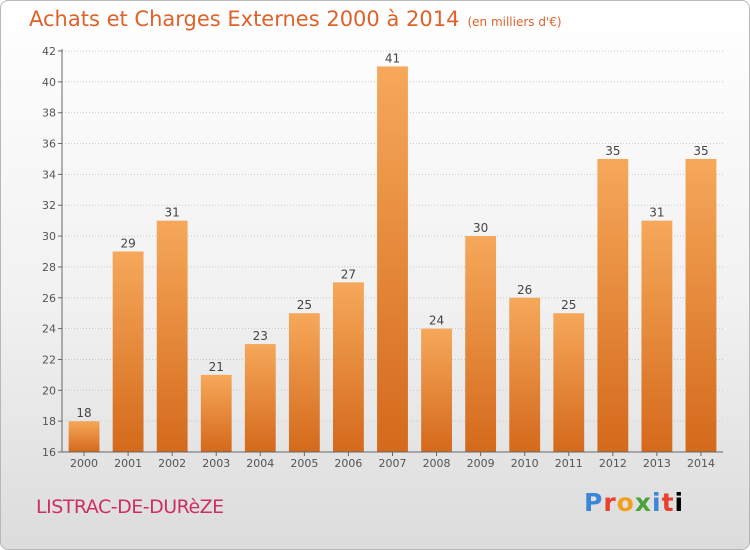 The width and height of the screenshot is (750, 550). Describe the element at coordinates (49, 113) in the screenshot. I see `y-tick-label: 38` at that location.